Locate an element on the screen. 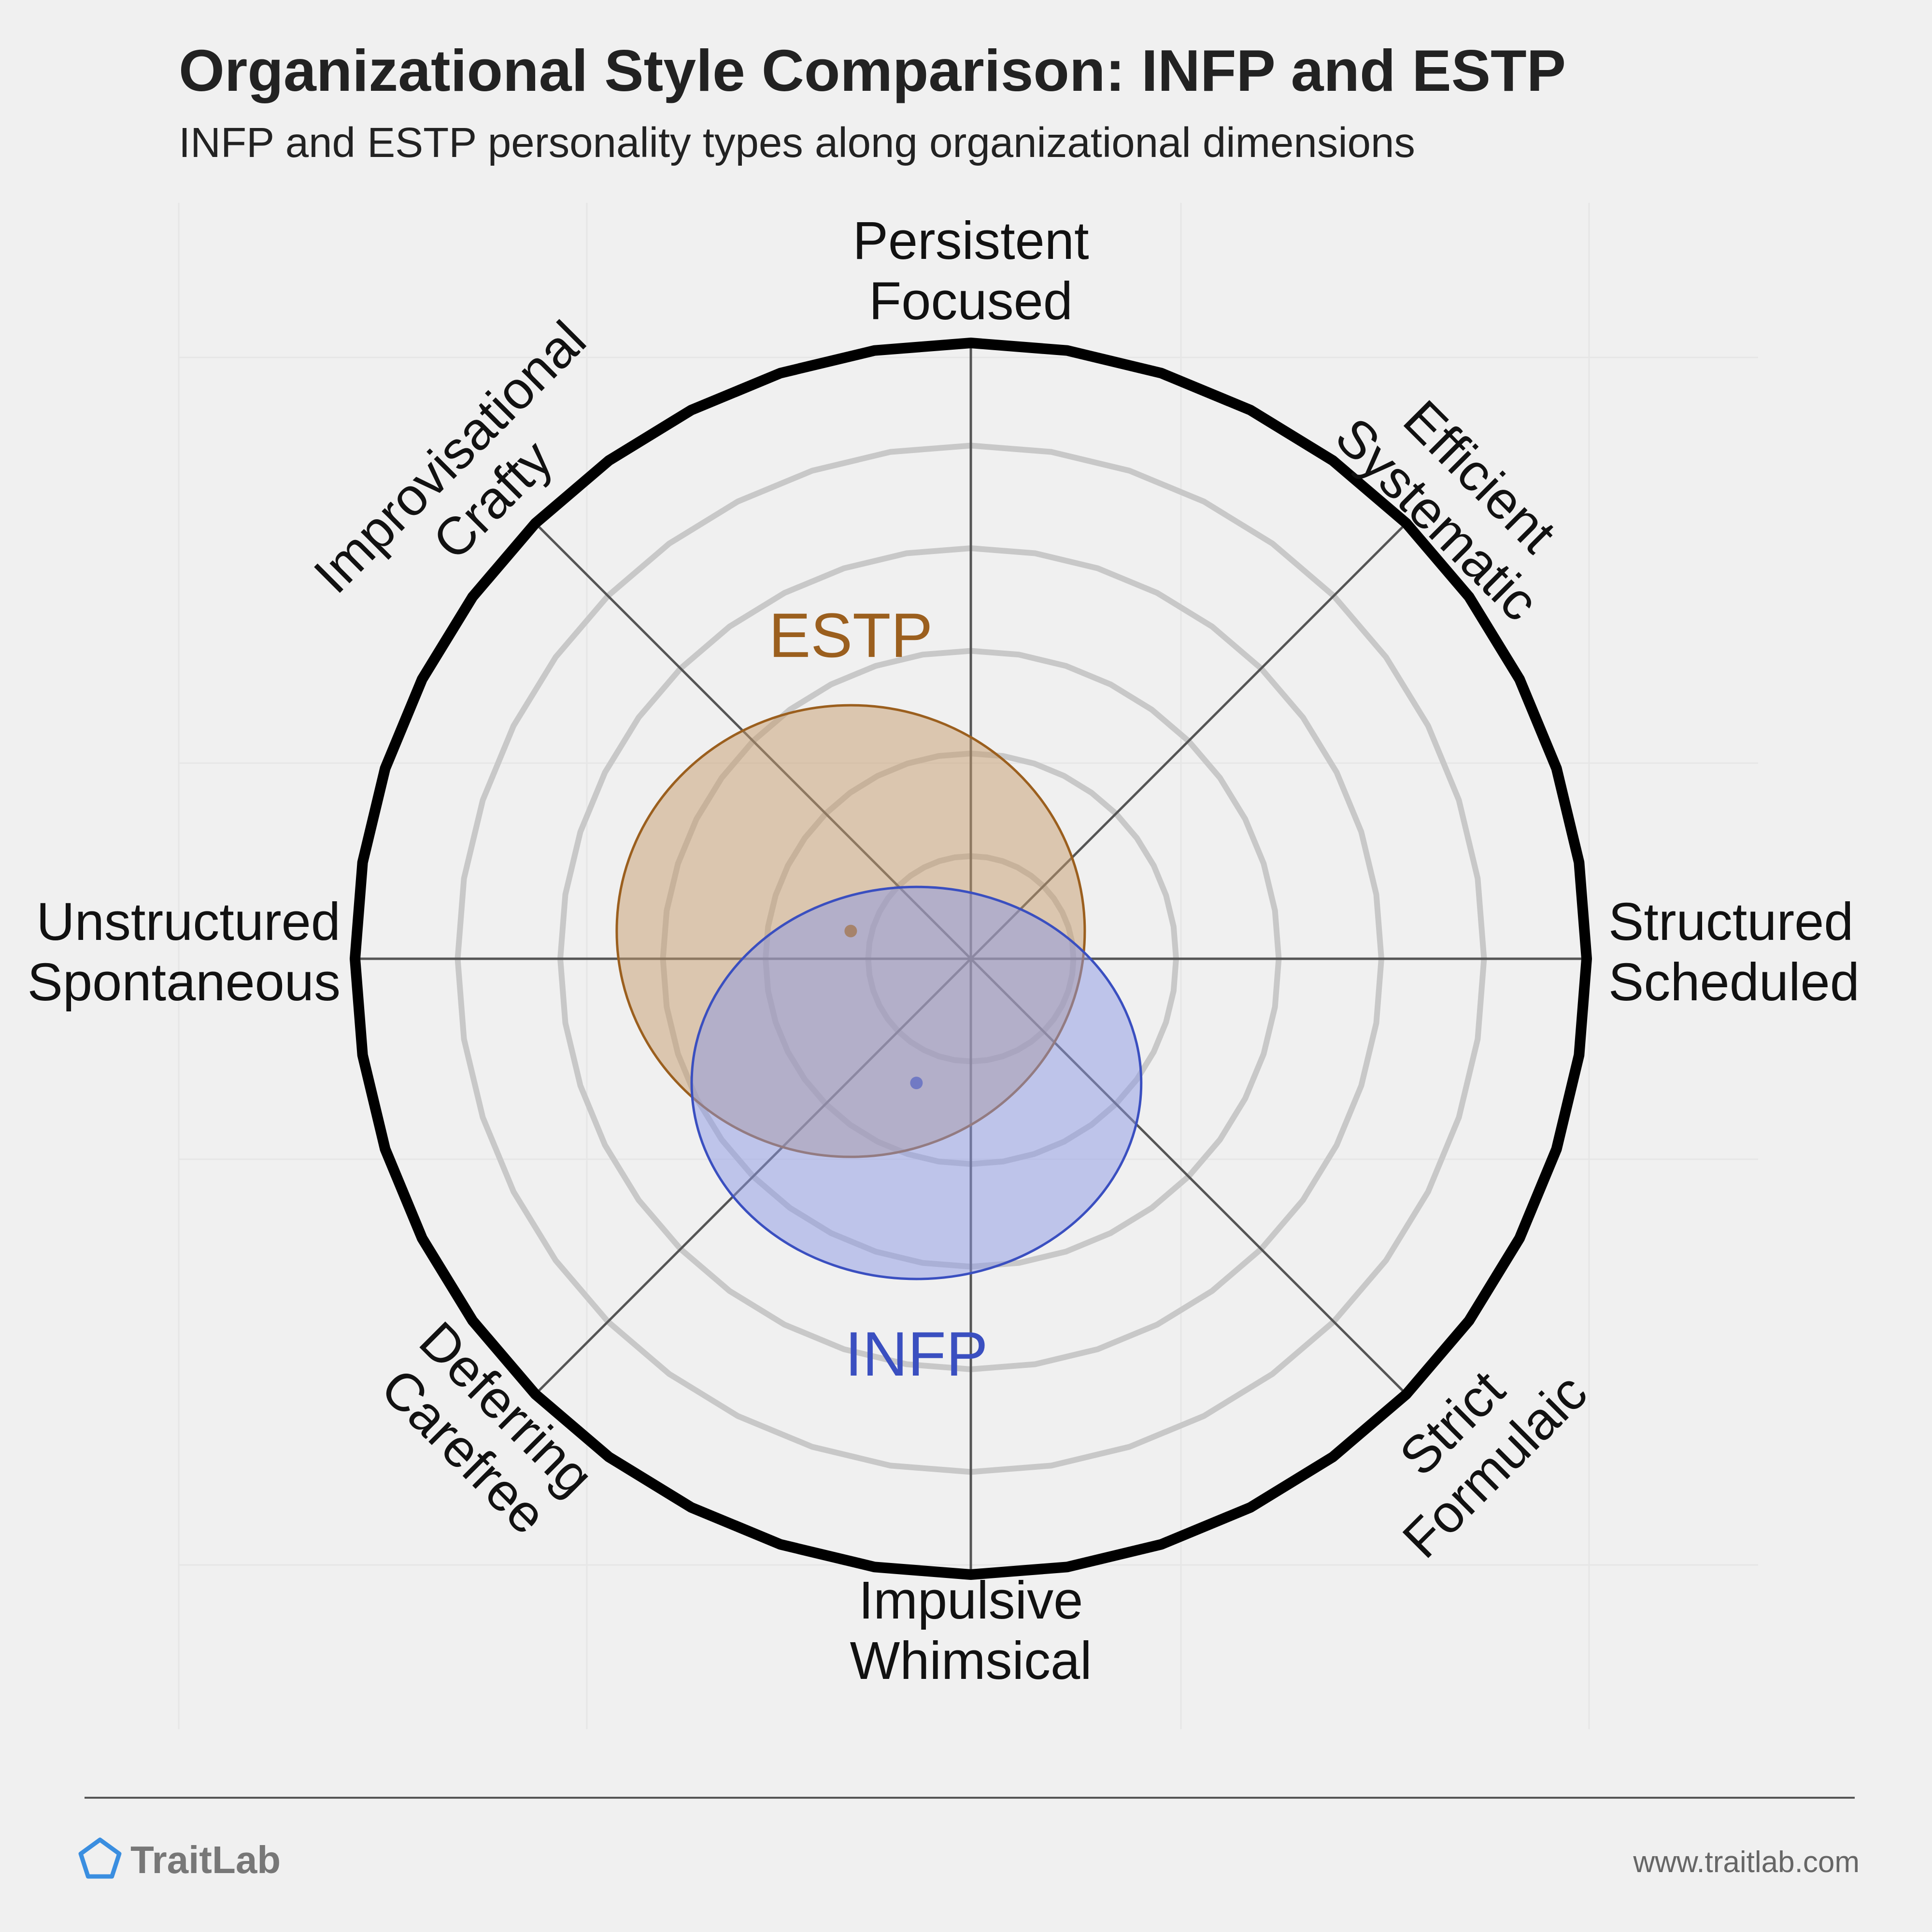 The width and height of the screenshot is (1932, 1932). axis-label-bottom: Impulsive Whimsical is located at coordinates (971, 1630).